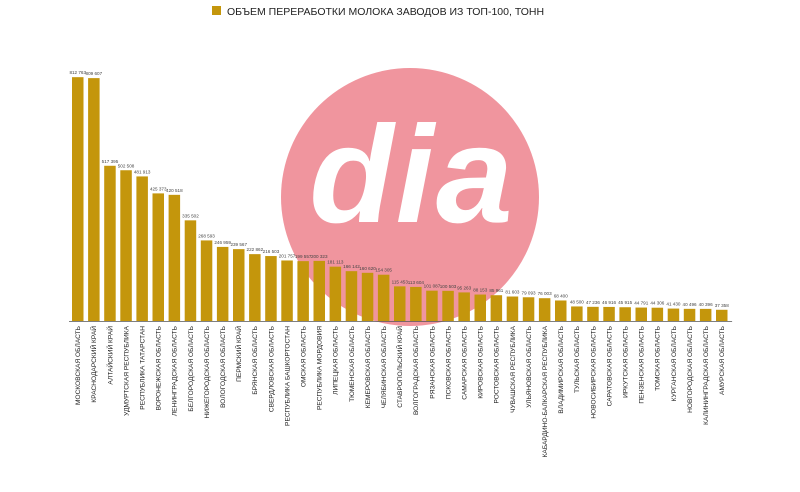 This screenshot has height=492, width=800. Describe the element at coordinates (368, 367) in the screenshot. I see `category-label: КЕМЕРОВСКАЯ ОБЛАСТЬ` at that location.